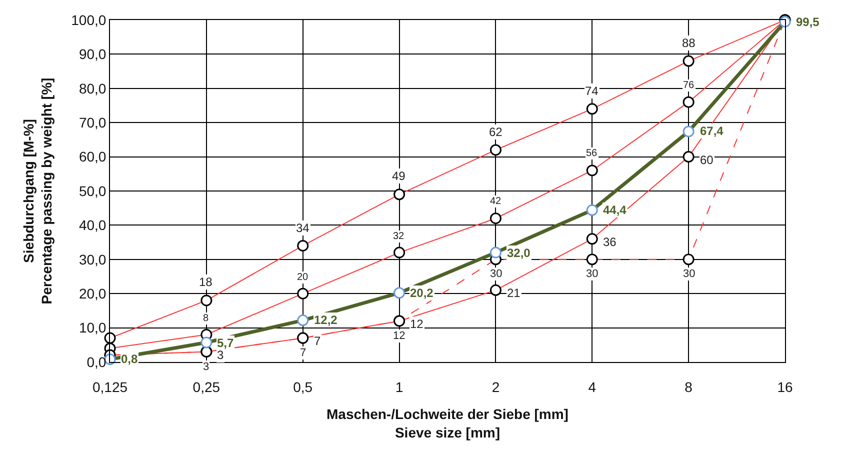  Describe the element at coordinates (399, 236) in the screenshot. I see `data-label: 32` at that location.